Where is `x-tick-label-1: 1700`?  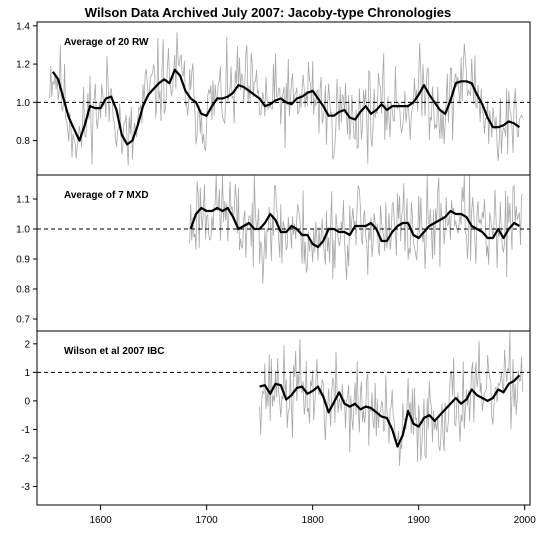 x-tick-label-1: 1700 is located at coordinates (207, 520).